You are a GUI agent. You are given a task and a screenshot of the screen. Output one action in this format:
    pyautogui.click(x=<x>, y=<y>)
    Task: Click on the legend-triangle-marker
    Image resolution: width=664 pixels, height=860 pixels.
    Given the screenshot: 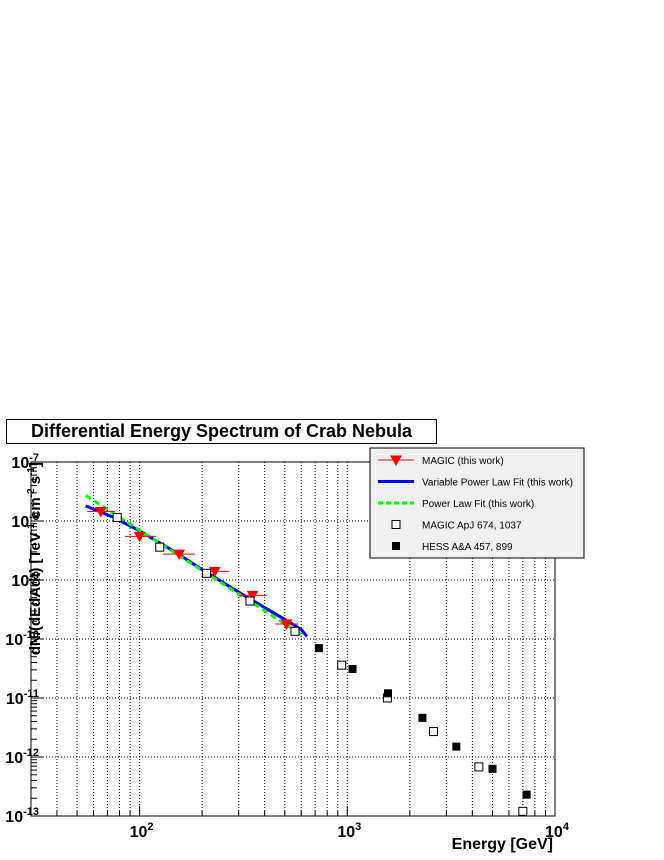 What is the action you would take?
    pyautogui.click(x=396, y=461)
    